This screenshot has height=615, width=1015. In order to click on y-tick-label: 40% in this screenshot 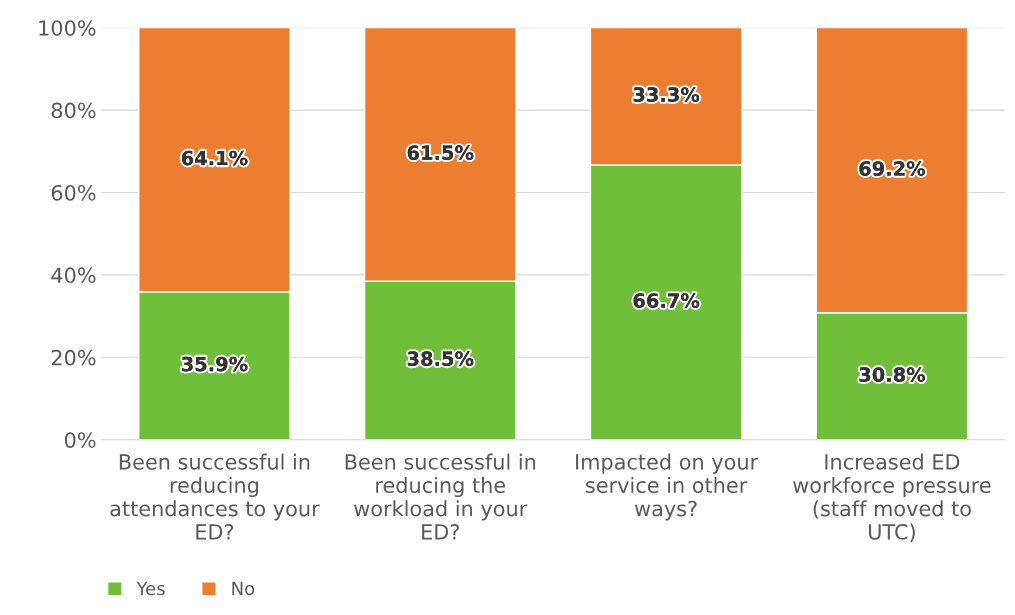, I will do `click(73, 275)`.